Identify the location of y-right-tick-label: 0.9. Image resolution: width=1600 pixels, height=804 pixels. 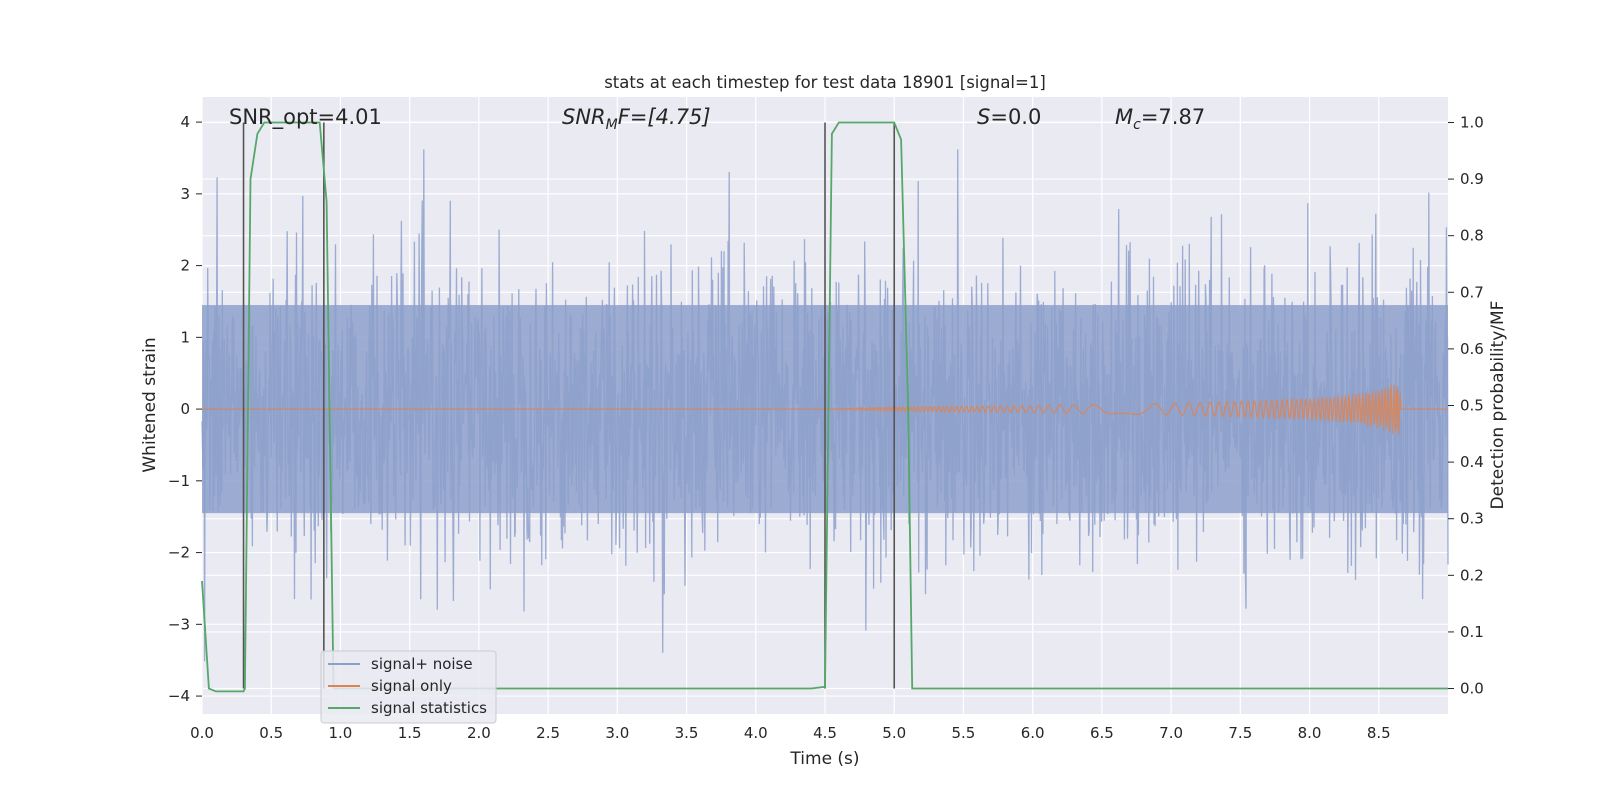
(1472, 179).